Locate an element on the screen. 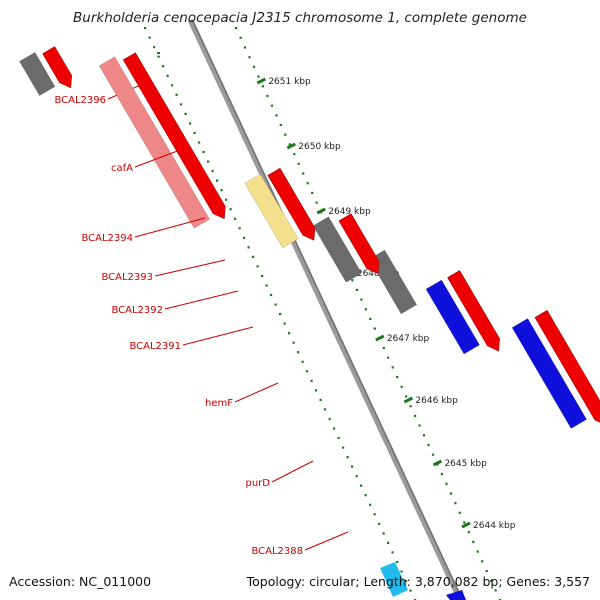  scale-label: 2650 kbp is located at coordinates (319, 147).